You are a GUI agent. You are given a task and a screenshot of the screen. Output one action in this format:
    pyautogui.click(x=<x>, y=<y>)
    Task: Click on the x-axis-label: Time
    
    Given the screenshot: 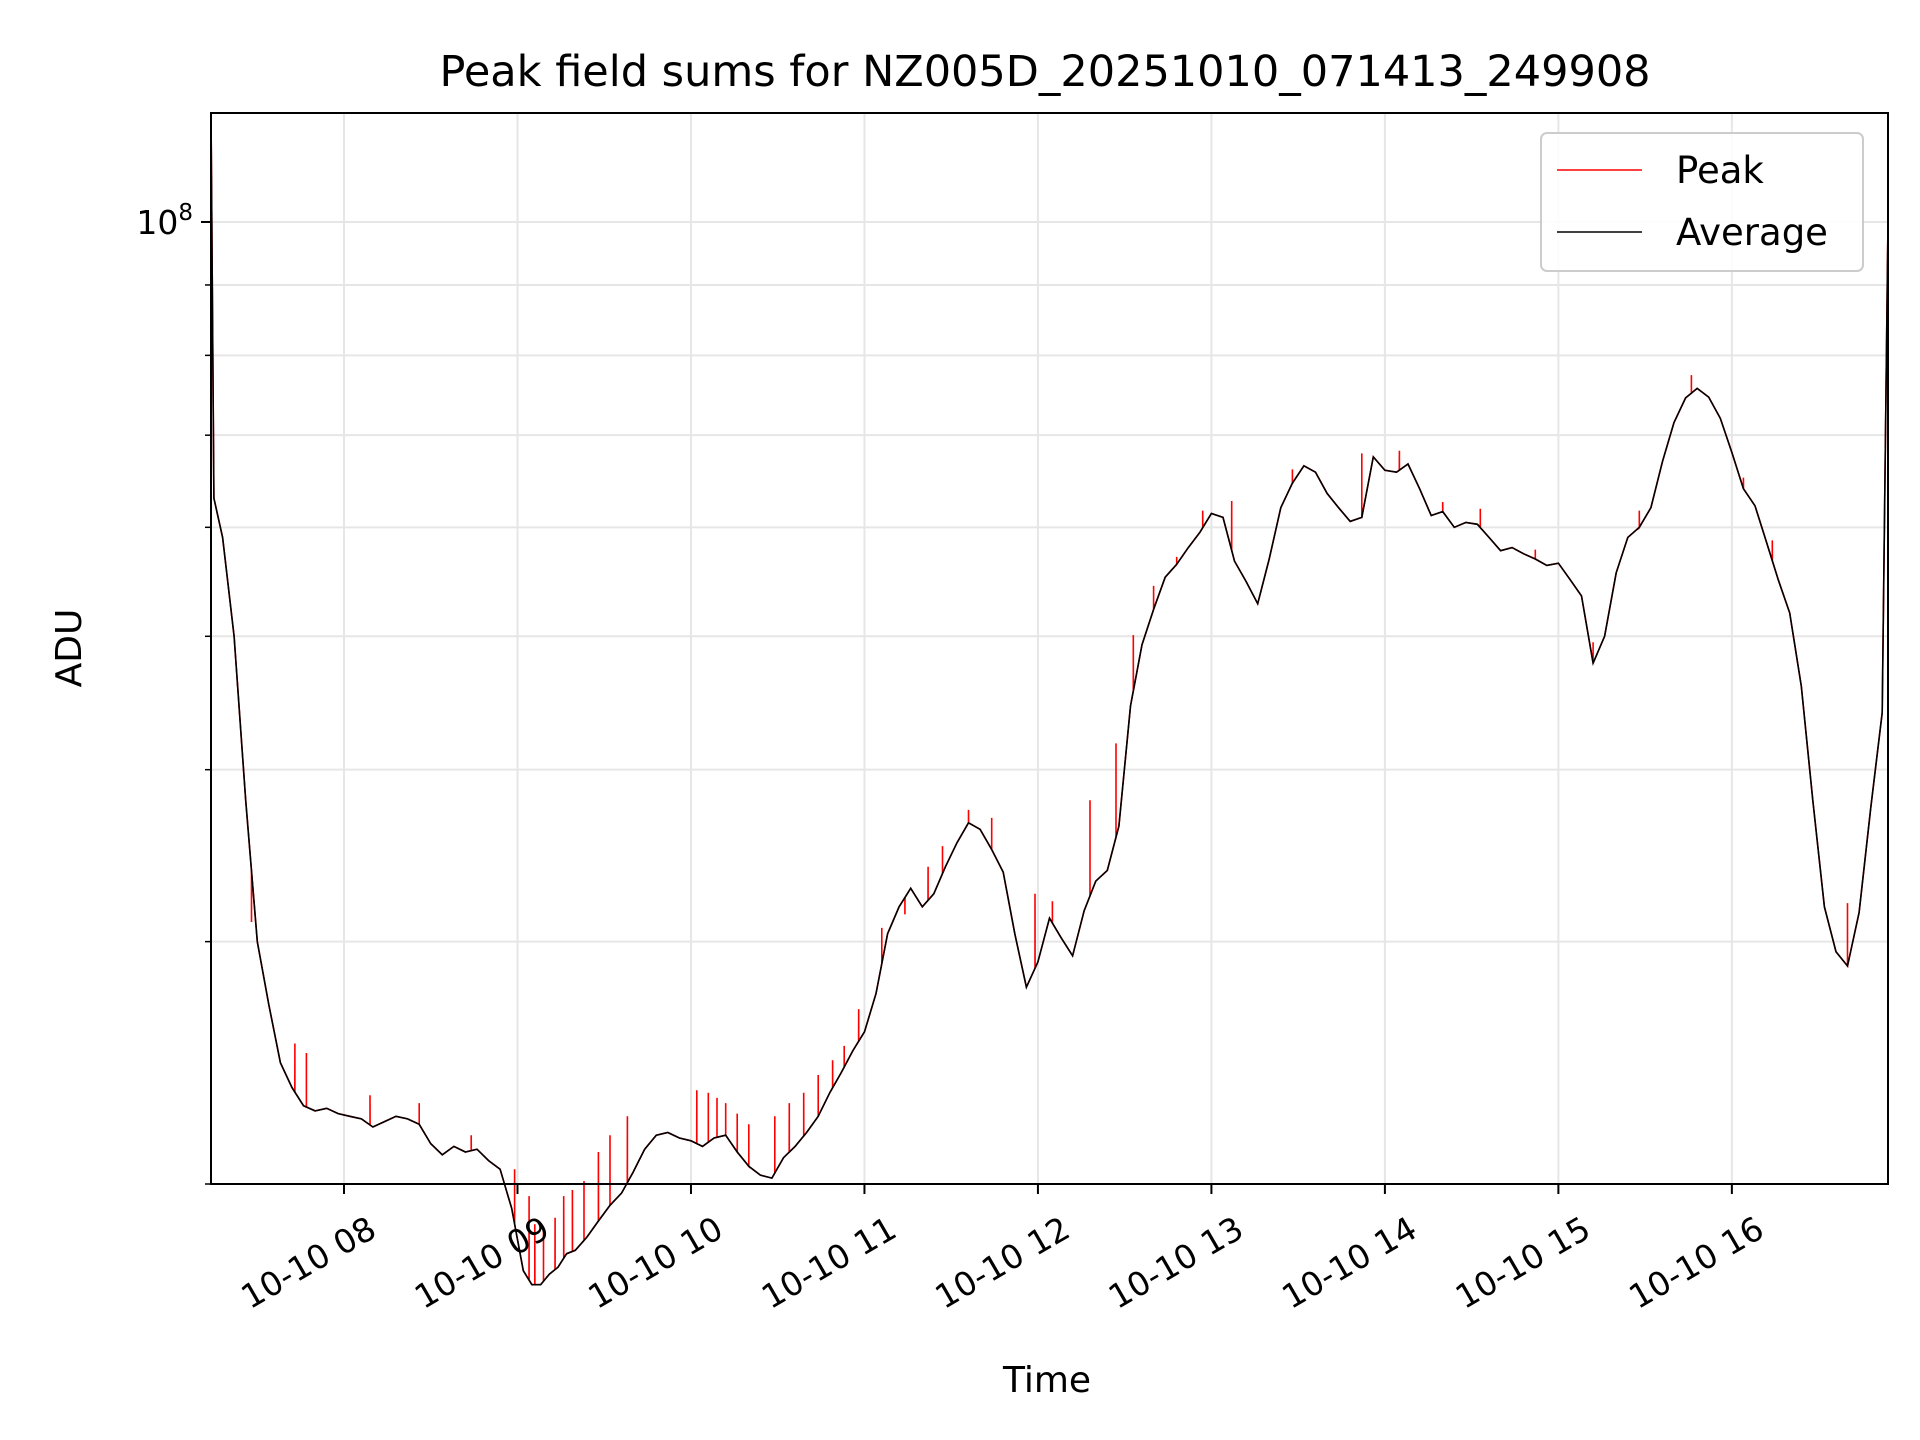 What is the action you would take?
    pyautogui.click(x=1046, y=1380)
    